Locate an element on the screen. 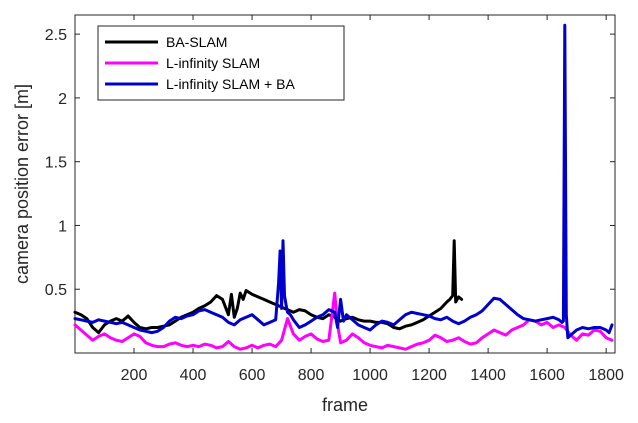  legend-entry-l-infinity-slam: L-infinity SLAM is located at coordinates (213, 63).